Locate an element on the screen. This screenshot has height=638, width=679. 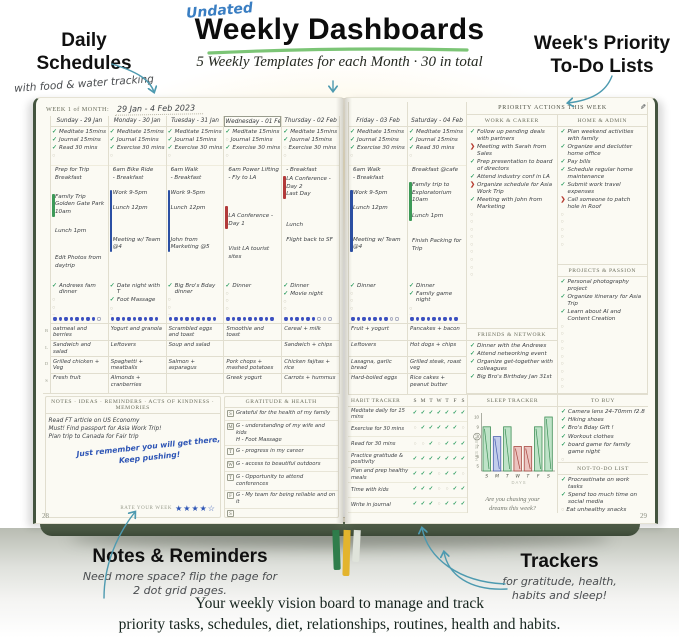
habit-row-cells: ✓ ✓ ✓ ✓ ✓ ✓ ✓ is located at coordinates (439, 459).